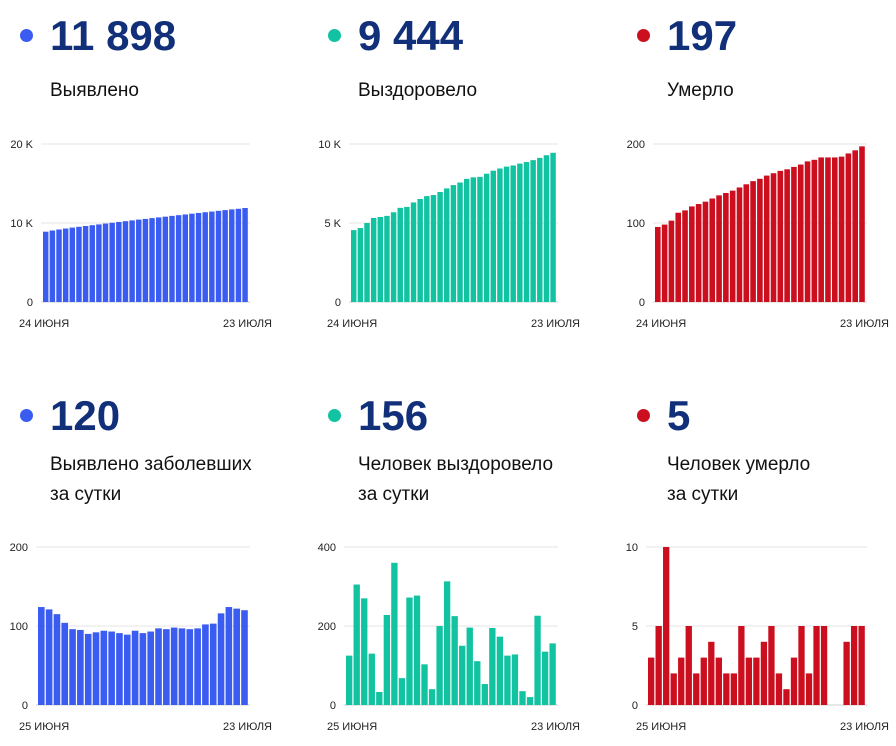 This screenshot has width=896, height=746. I want to click on total-value: 197, so click(702, 35).